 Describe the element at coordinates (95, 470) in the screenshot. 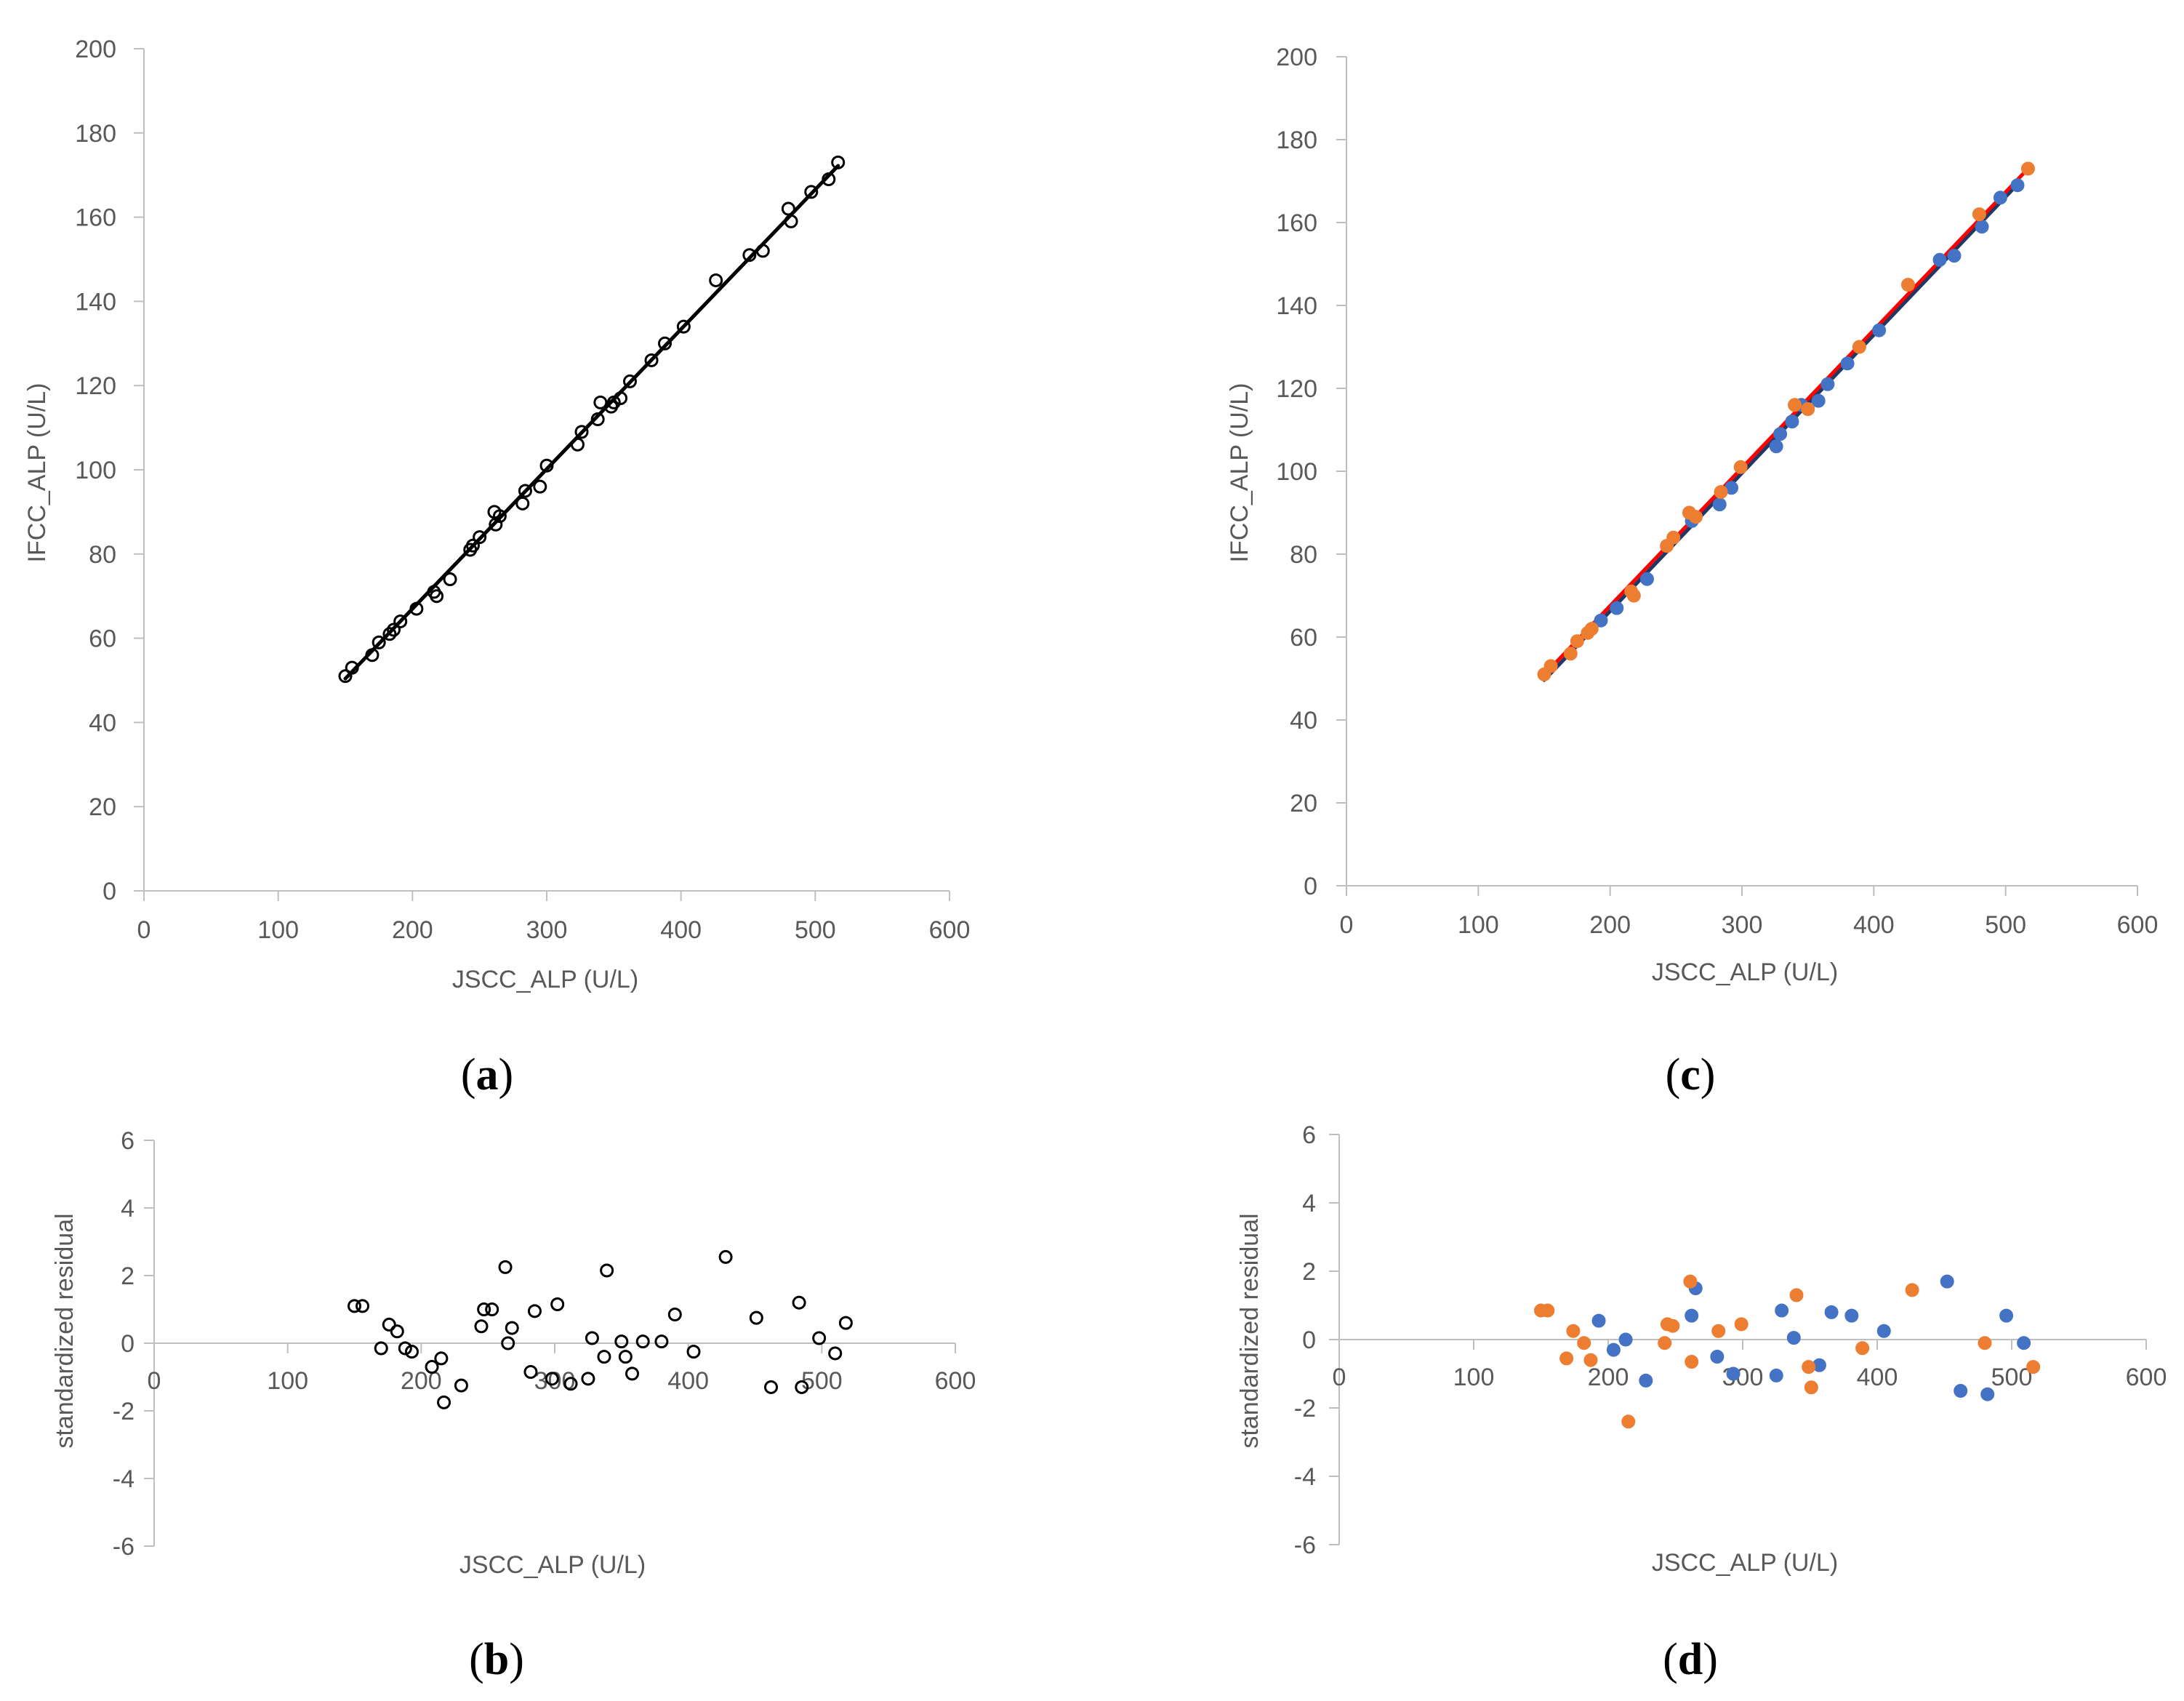

I see `chart-a-y-tick-label: 100` at that location.